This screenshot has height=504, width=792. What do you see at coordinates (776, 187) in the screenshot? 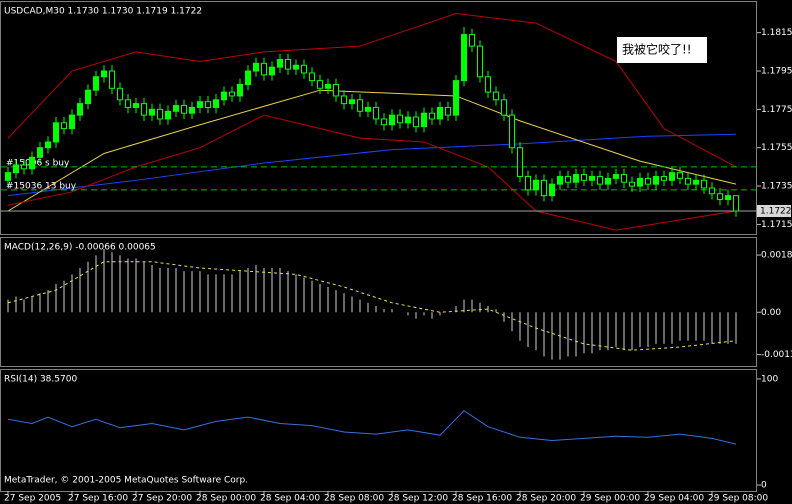
I see `y-tick-label: 1.1735` at bounding box center [776, 187].